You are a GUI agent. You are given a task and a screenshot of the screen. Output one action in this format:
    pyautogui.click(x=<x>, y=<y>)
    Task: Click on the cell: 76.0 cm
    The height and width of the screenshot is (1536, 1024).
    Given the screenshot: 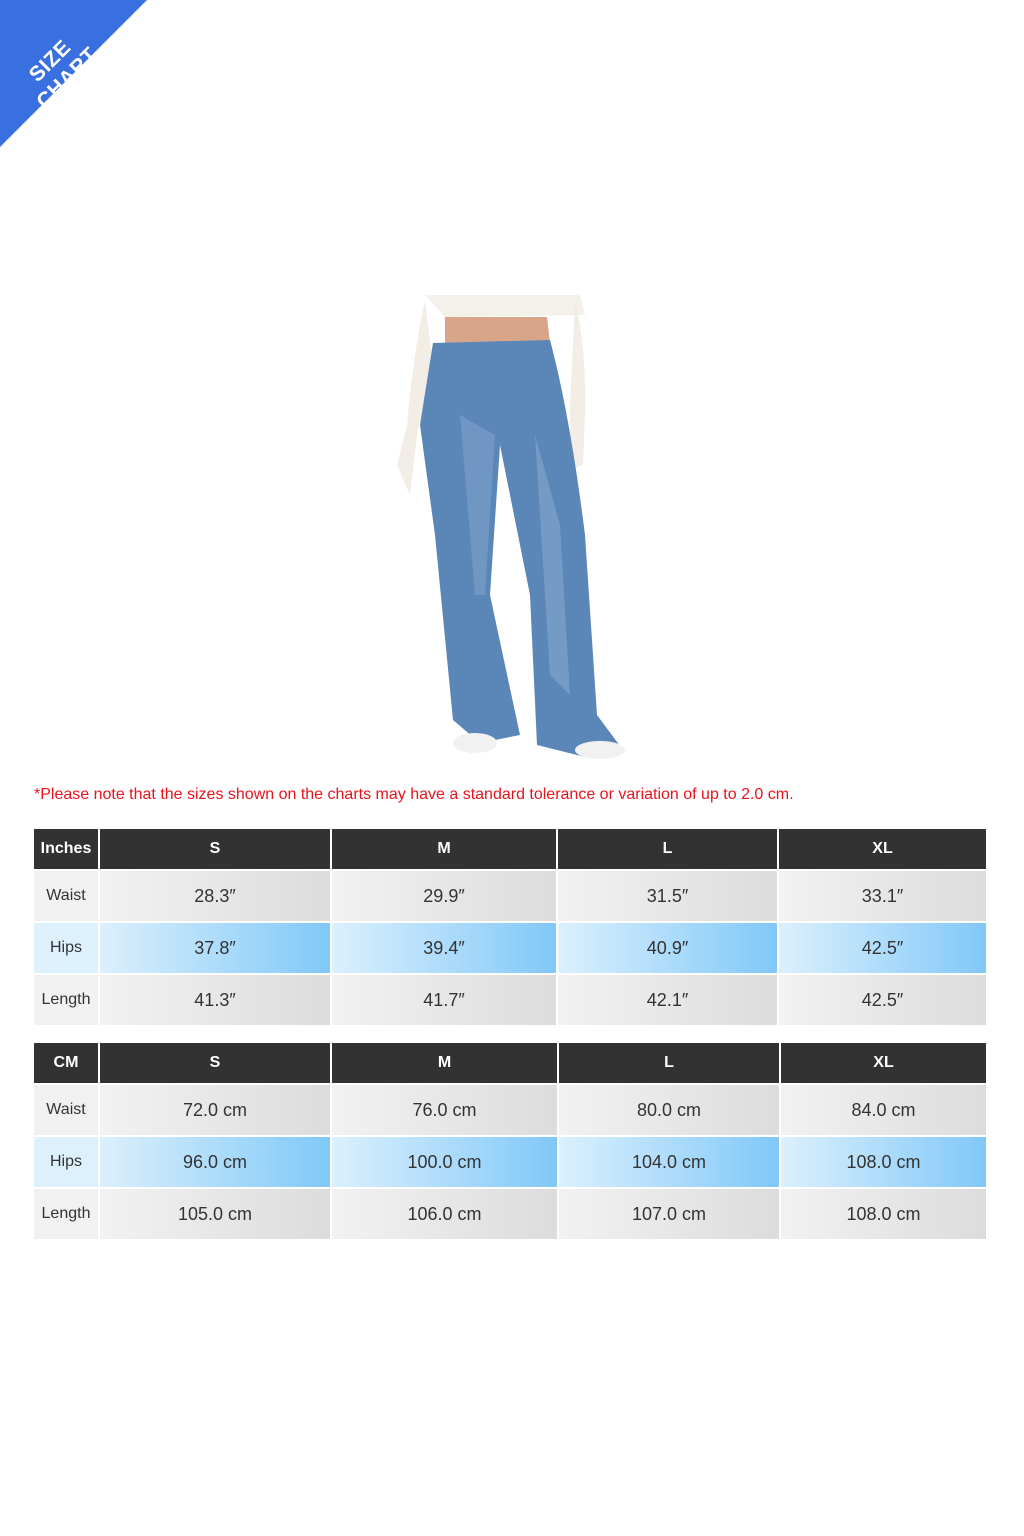 What is the action you would take?
    pyautogui.click(x=444, y=1110)
    